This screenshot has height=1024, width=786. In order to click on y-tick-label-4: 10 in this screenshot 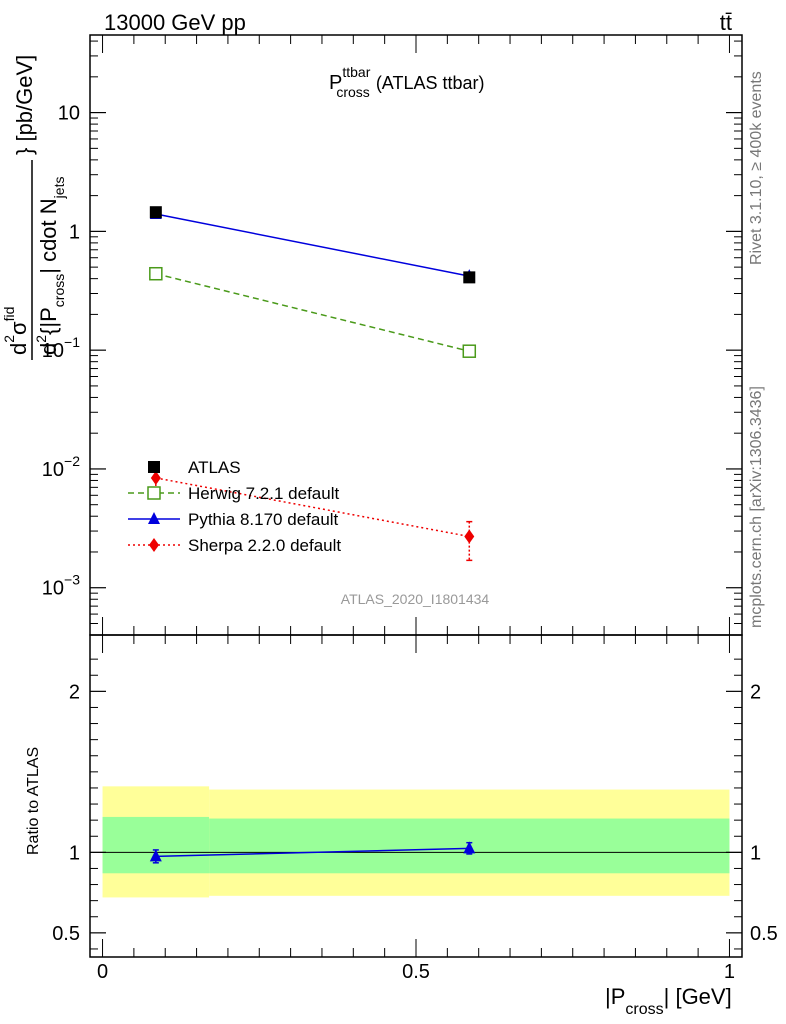, I will do `click(69, 114)`.